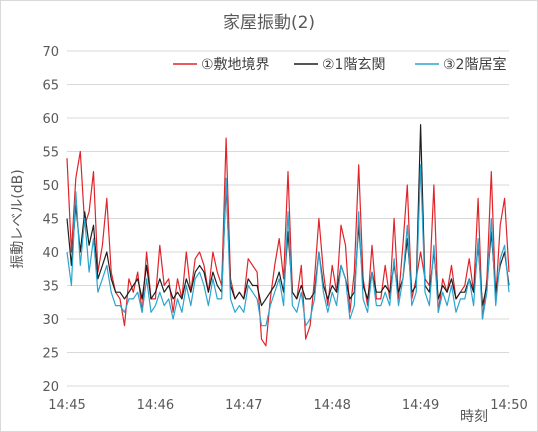 This screenshot has height=432, width=538. What do you see at coordinates (269, 23) in the screenshot?
I see `chart-title: 家屋振動(2)` at bounding box center [269, 23].